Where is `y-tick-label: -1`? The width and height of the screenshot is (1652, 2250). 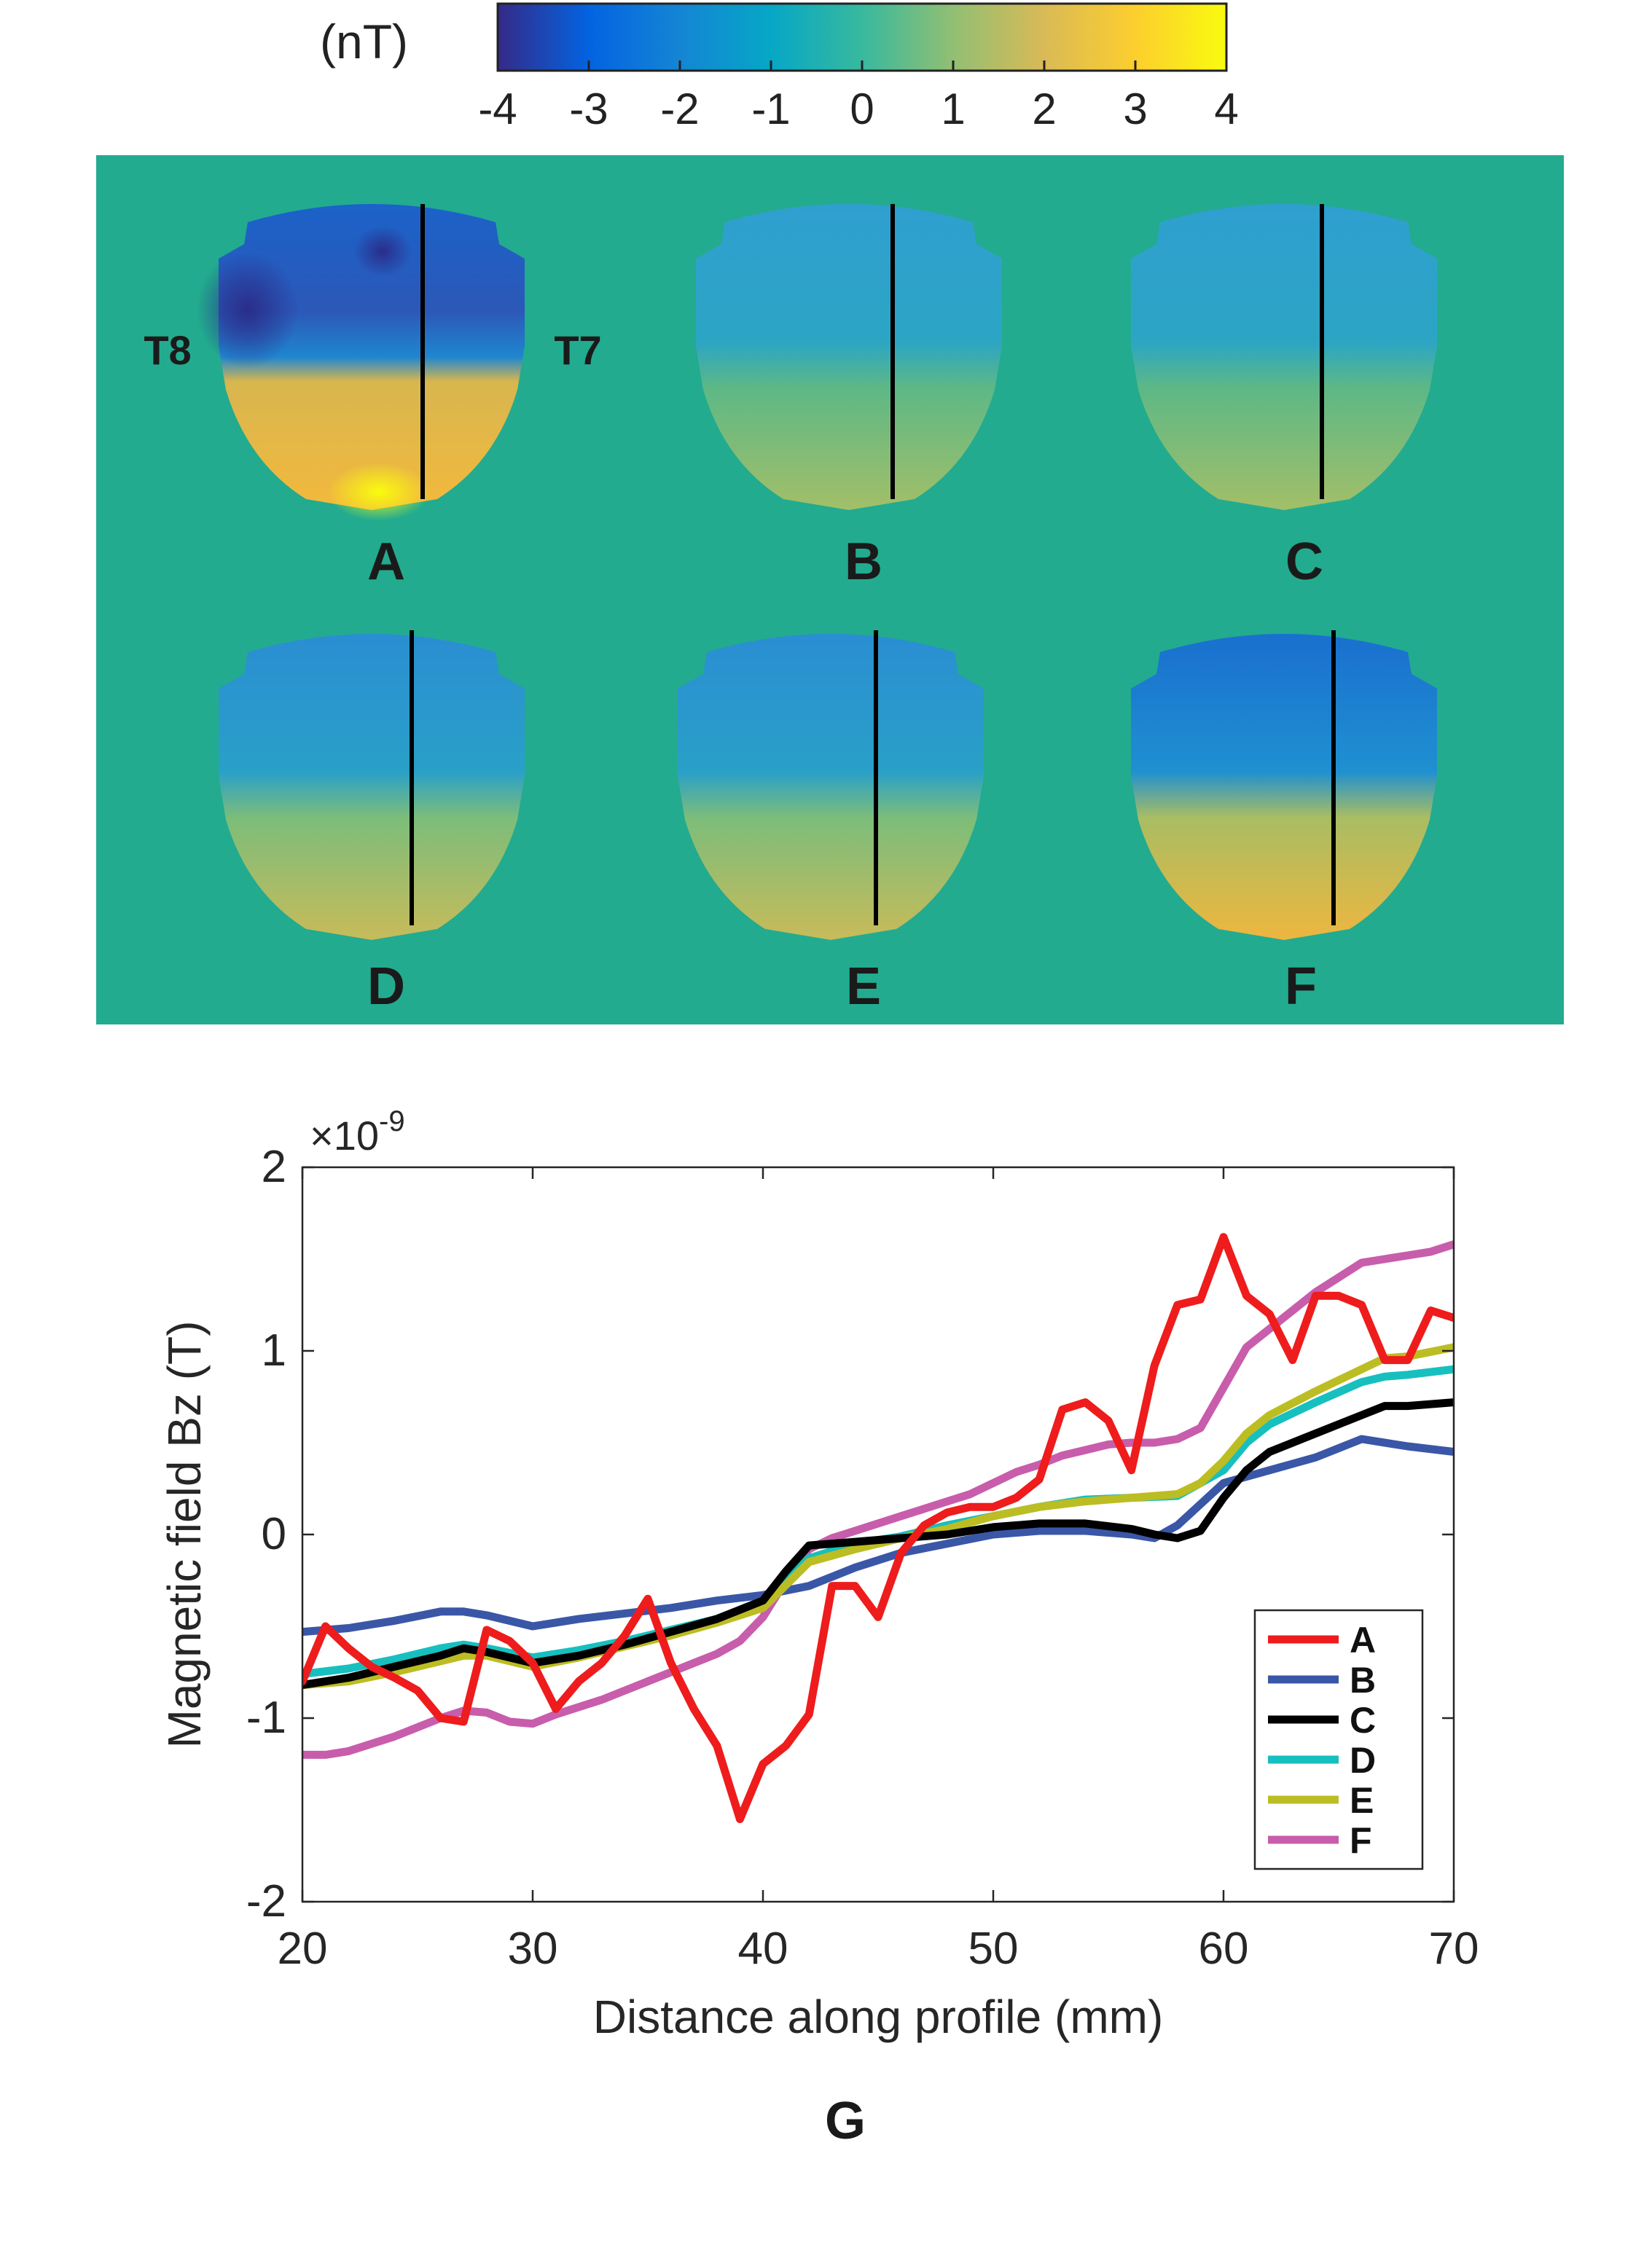 y-tick-label: -1 is located at coordinates (266, 1718).